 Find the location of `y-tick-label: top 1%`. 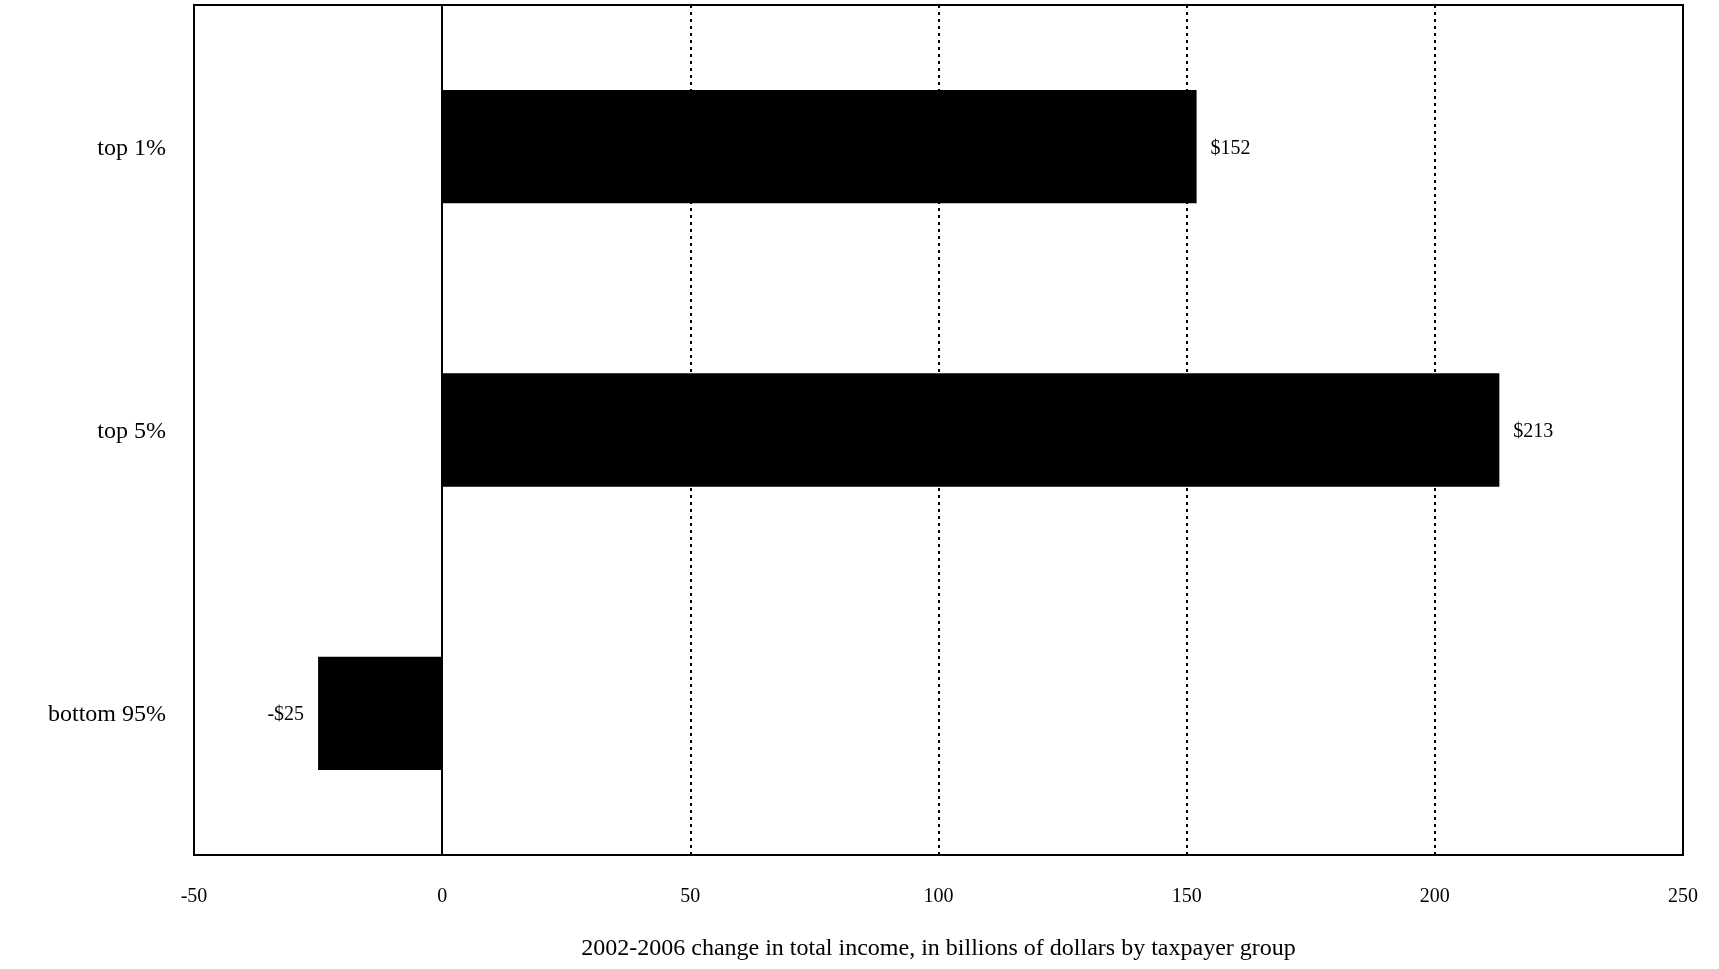

y-tick-label: top 1% is located at coordinates (131, 146).